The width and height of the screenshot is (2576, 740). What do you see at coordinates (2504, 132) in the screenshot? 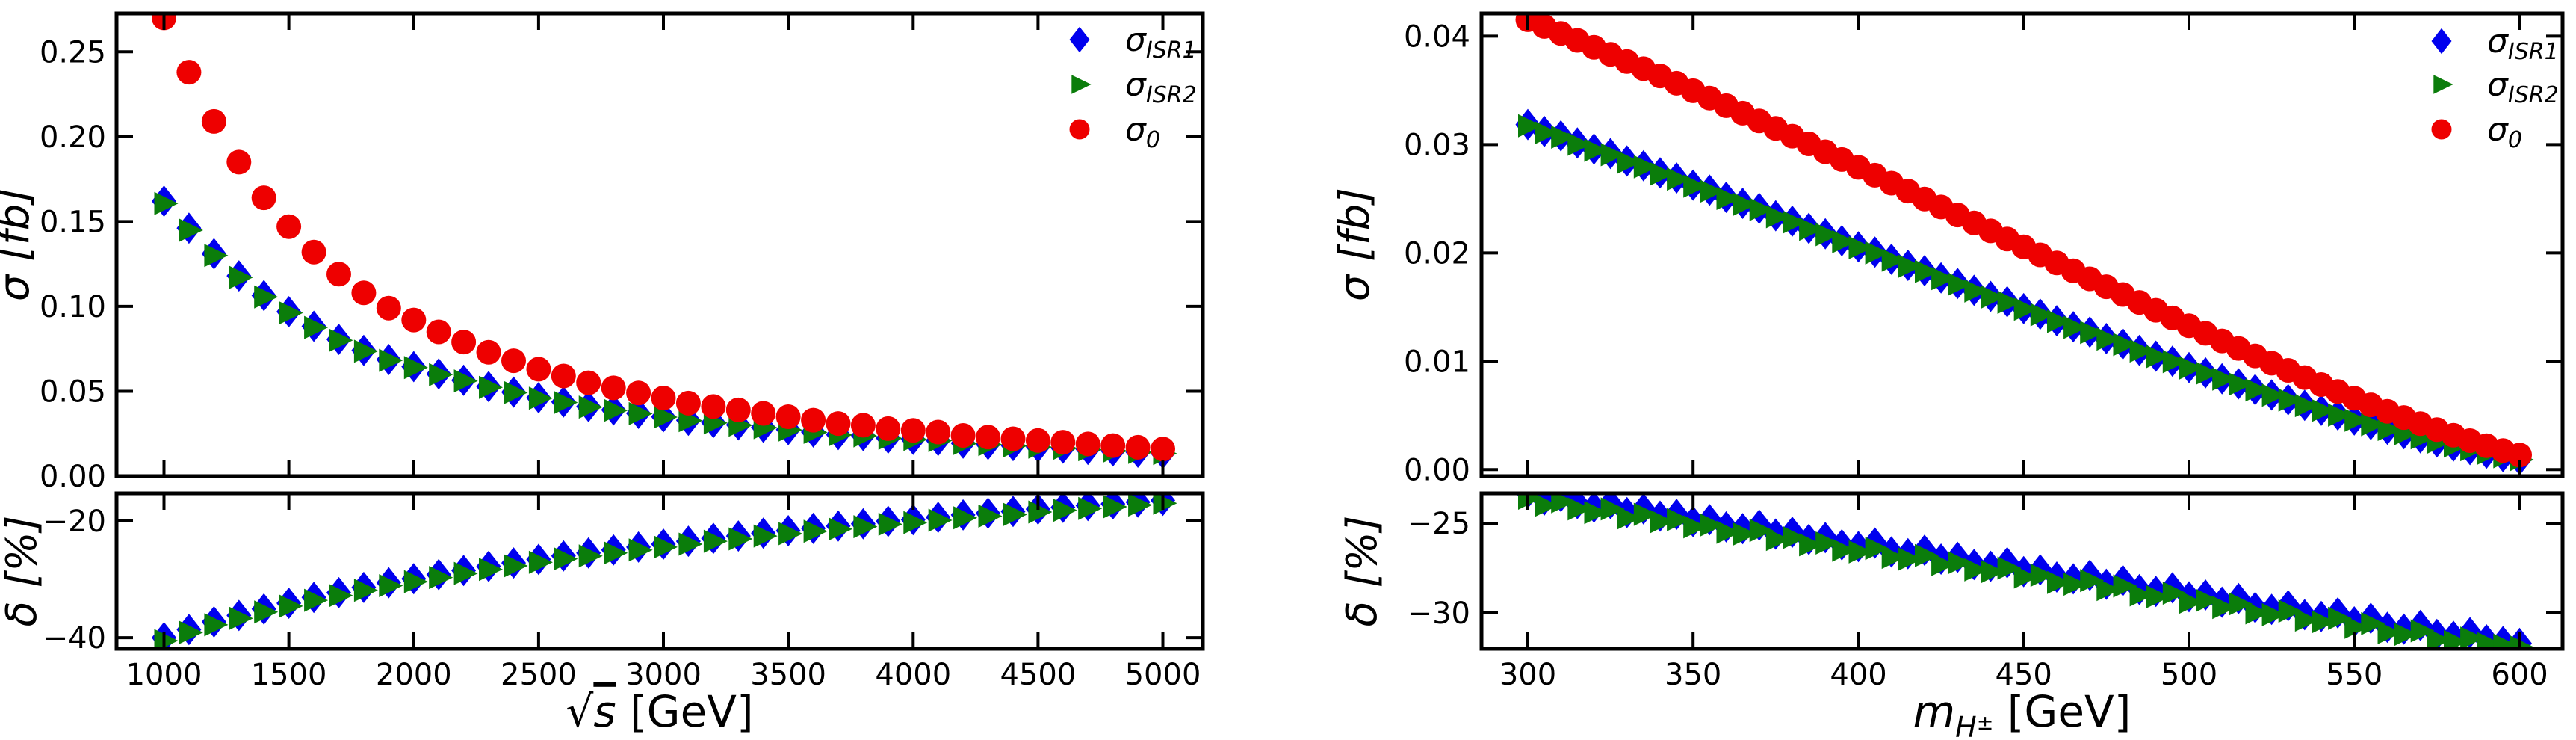
I see `legend-label: σ0` at bounding box center [2504, 132].